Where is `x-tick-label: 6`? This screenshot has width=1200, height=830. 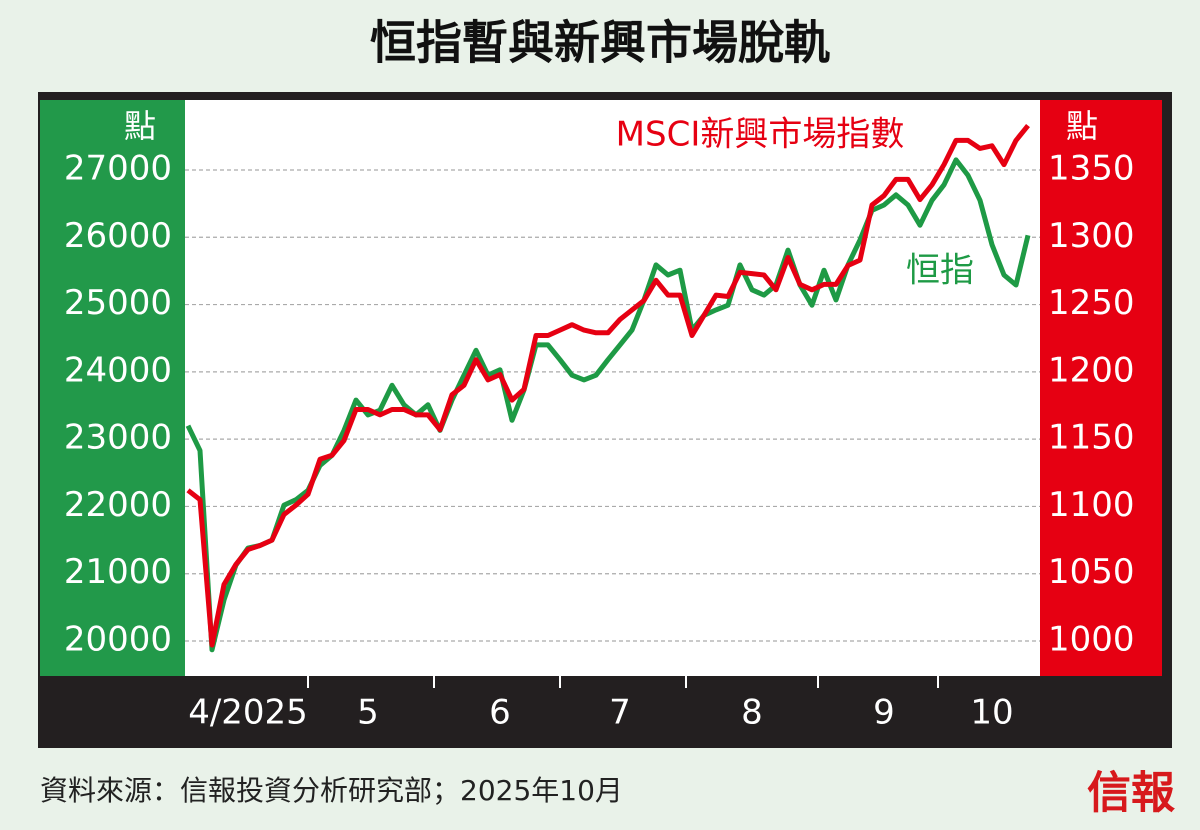 x-tick-label: 6 is located at coordinates (500, 713).